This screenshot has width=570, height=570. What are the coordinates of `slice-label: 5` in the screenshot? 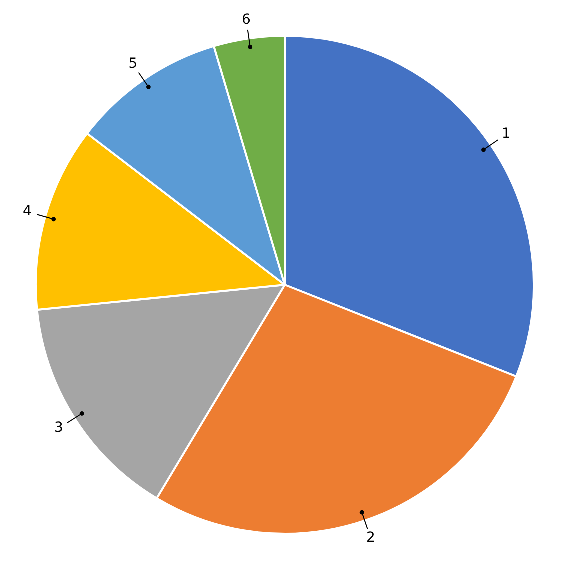 It's located at (133, 64).